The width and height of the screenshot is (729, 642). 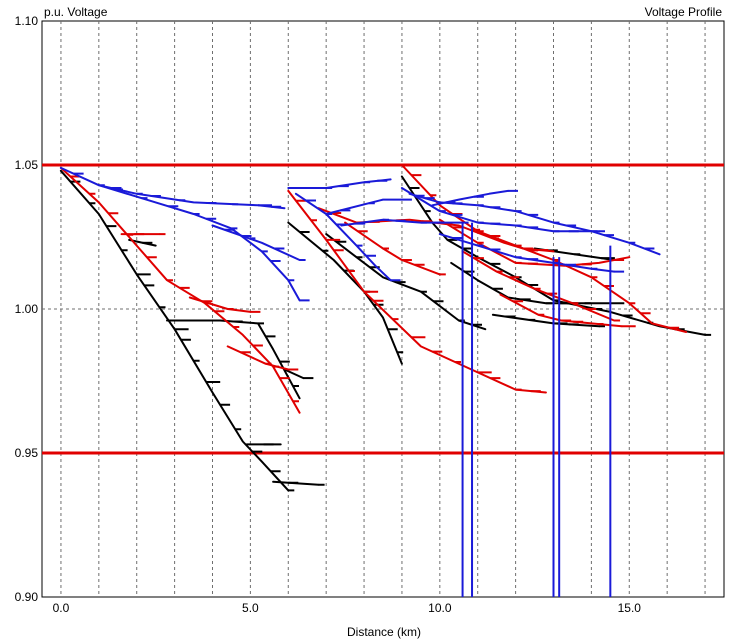 I want to click on y-tick-label: 1.00, so click(x=27, y=309).